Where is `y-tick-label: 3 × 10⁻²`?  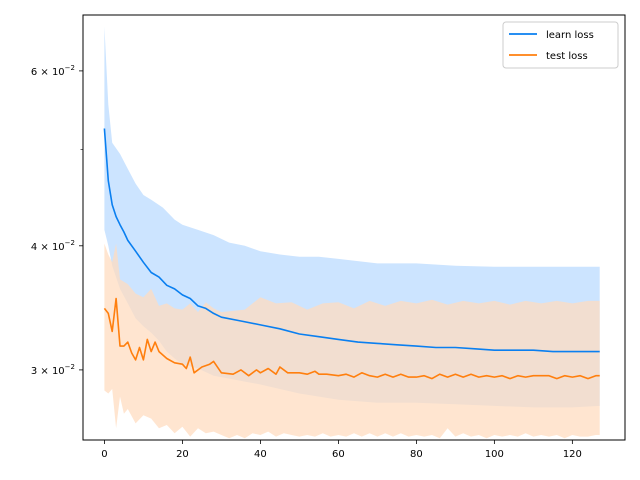
y-tick-label: 3 × 10⁻² is located at coordinates (53, 370).